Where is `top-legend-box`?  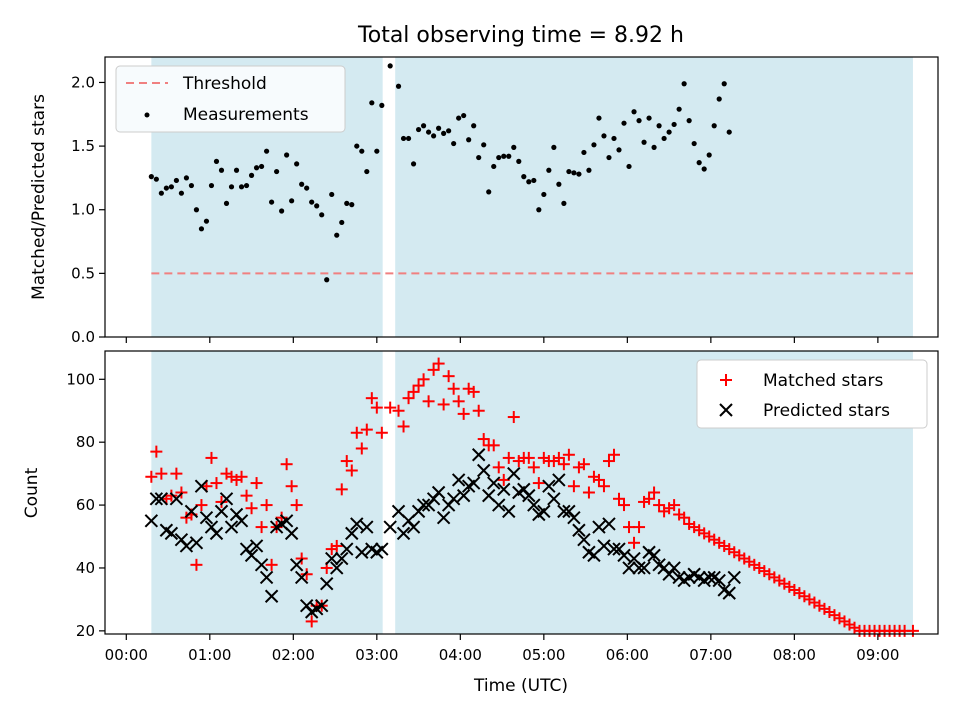
top-legend-box is located at coordinates (230, 99).